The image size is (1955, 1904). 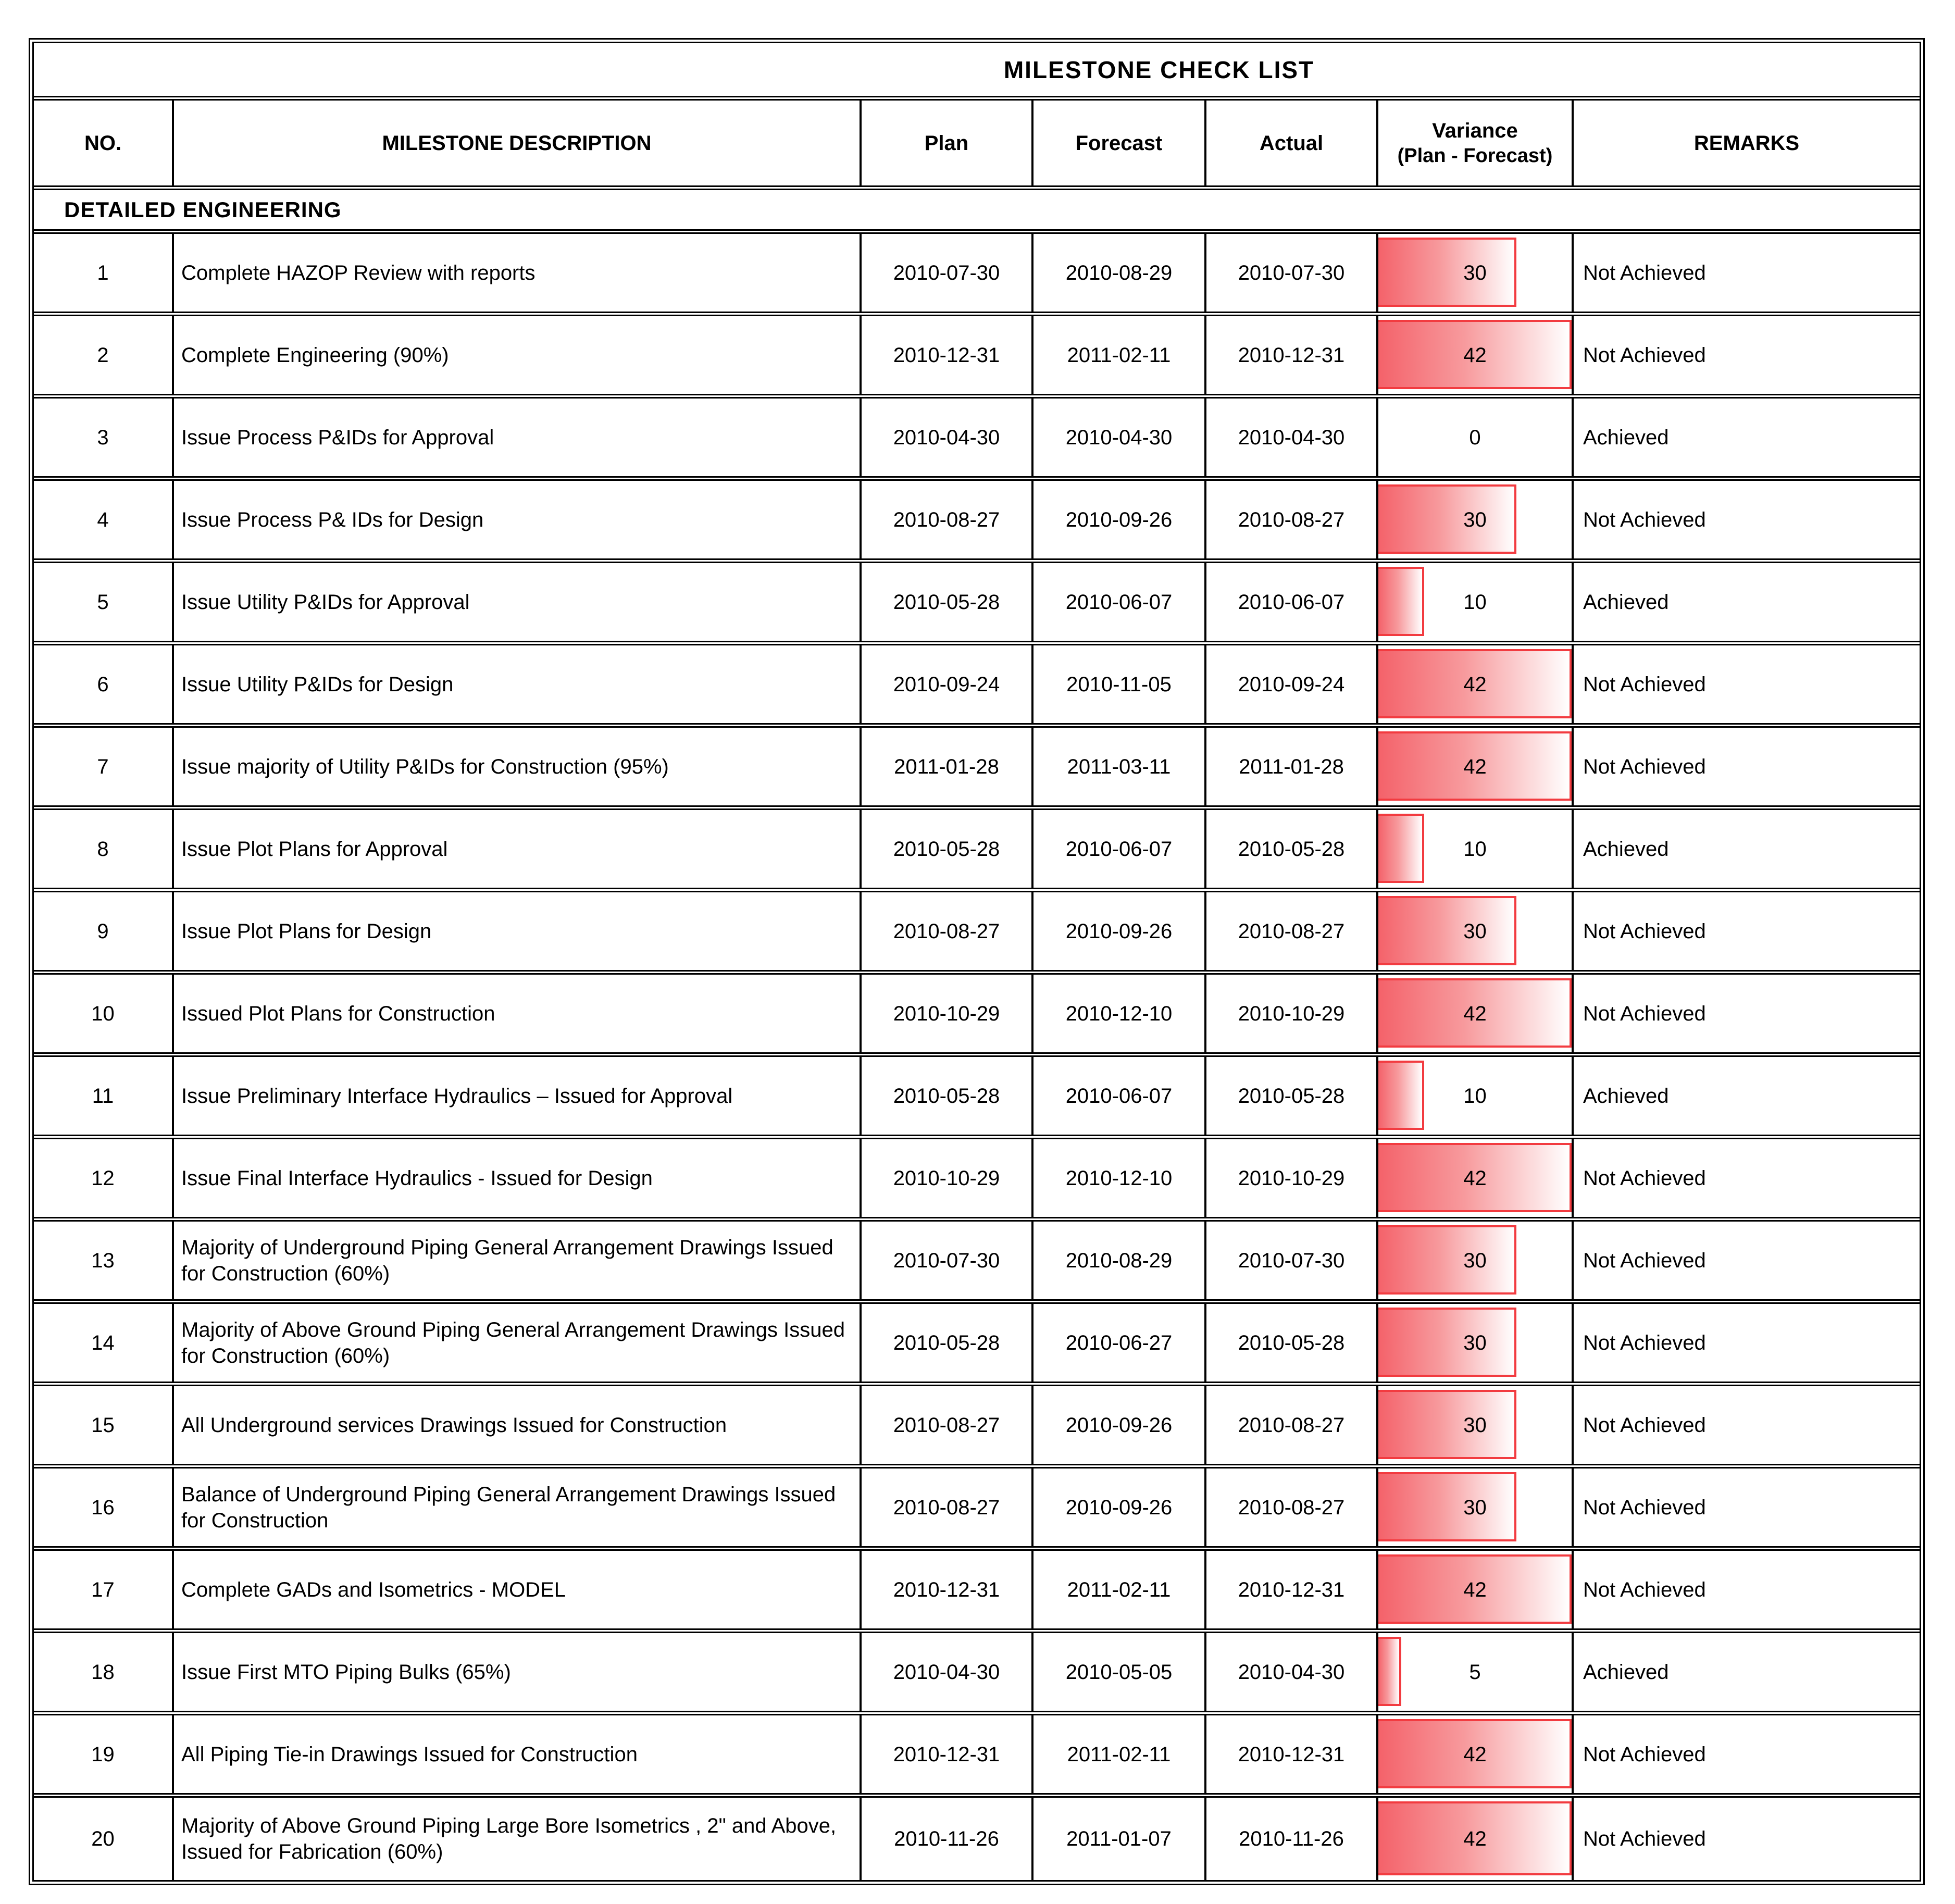 I want to click on forecast-date: 2010-11-05, so click(x=1119, y=684).